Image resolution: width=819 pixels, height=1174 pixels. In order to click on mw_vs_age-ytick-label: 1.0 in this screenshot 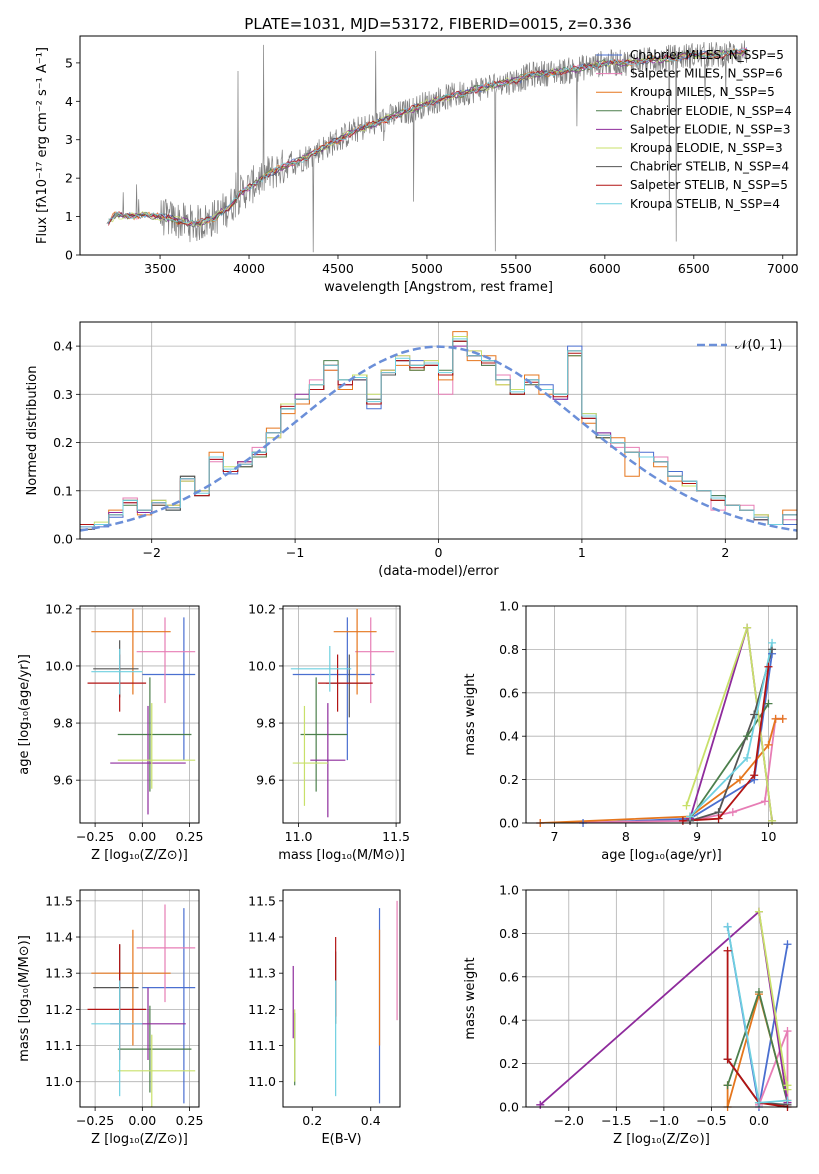, I will do `click(509, 606)`.